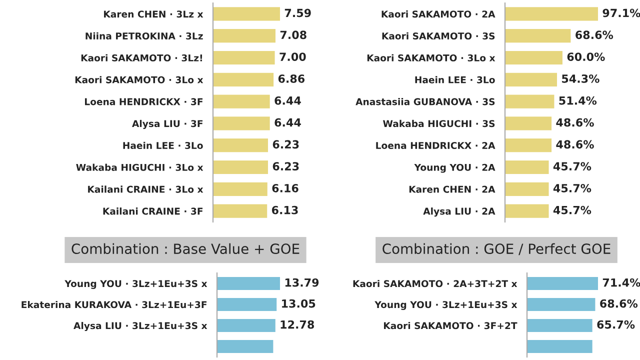 The height and width of the screenshot is (360, 640). Describe the element at coordinates (297, 324) in the screenshot. I see `data-label: 12.78` at that location.